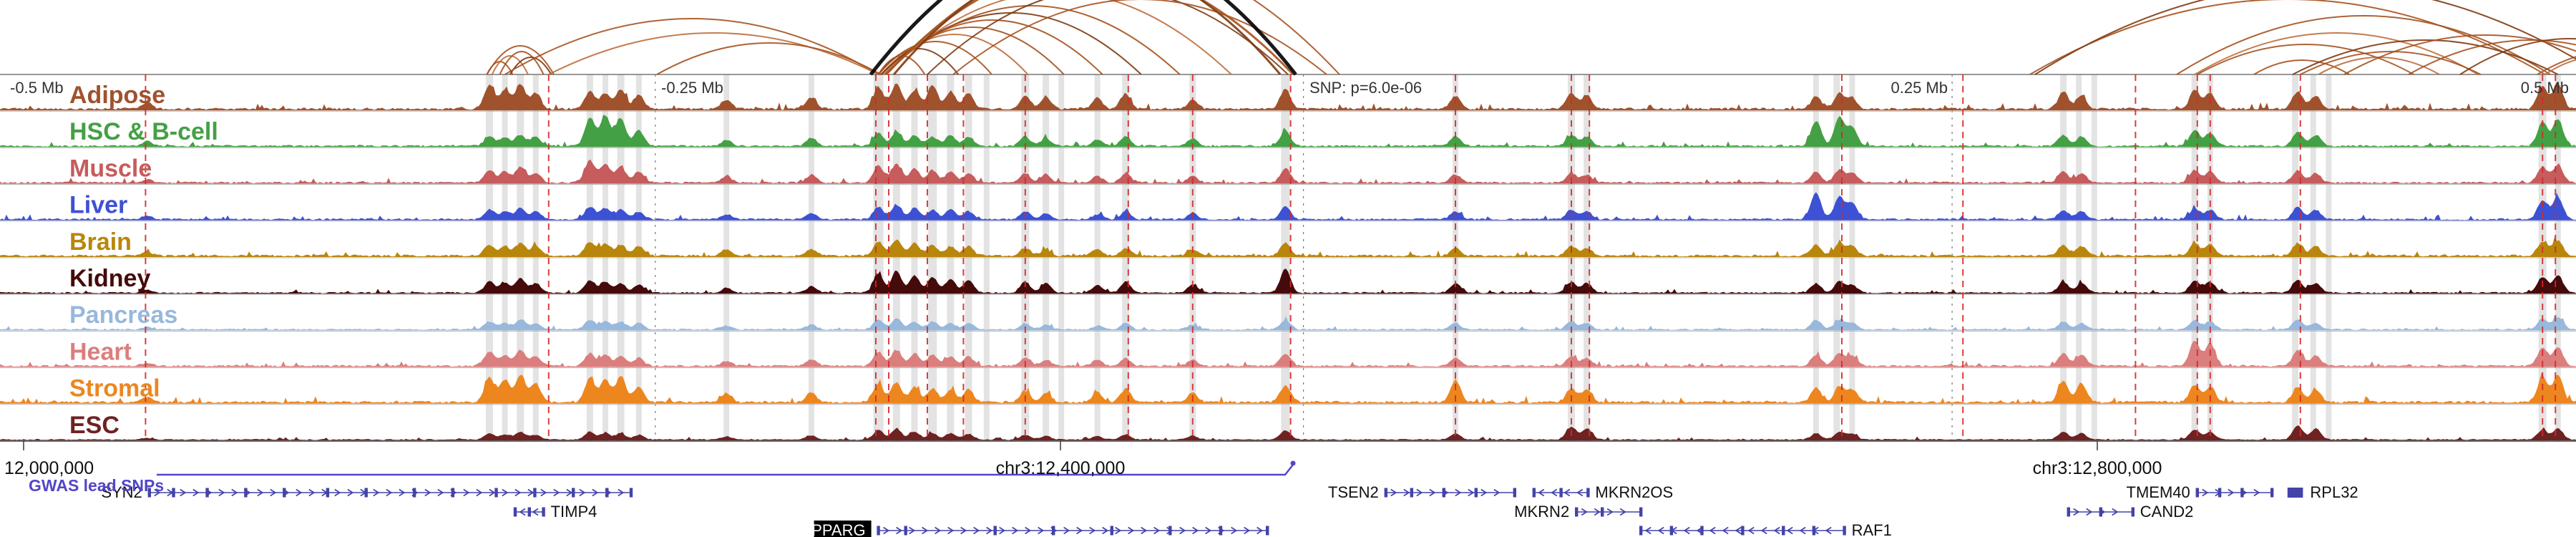  What do you see at coordinates (2295, 493) in the screenshot?
I see `gene-body` at bounding box center [2295, 493].